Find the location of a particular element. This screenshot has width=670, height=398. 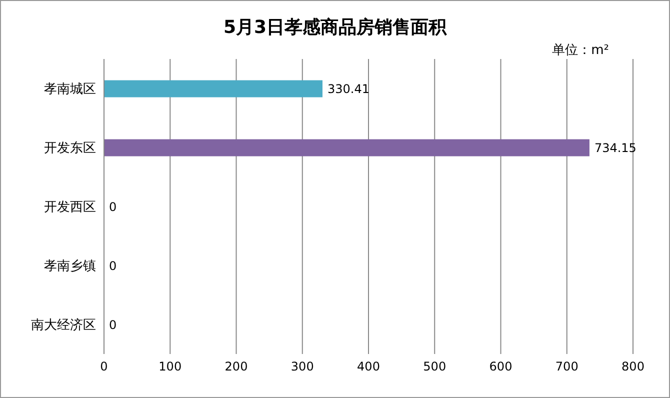

data-label: 330.41 is located at coordinates (348, 88).